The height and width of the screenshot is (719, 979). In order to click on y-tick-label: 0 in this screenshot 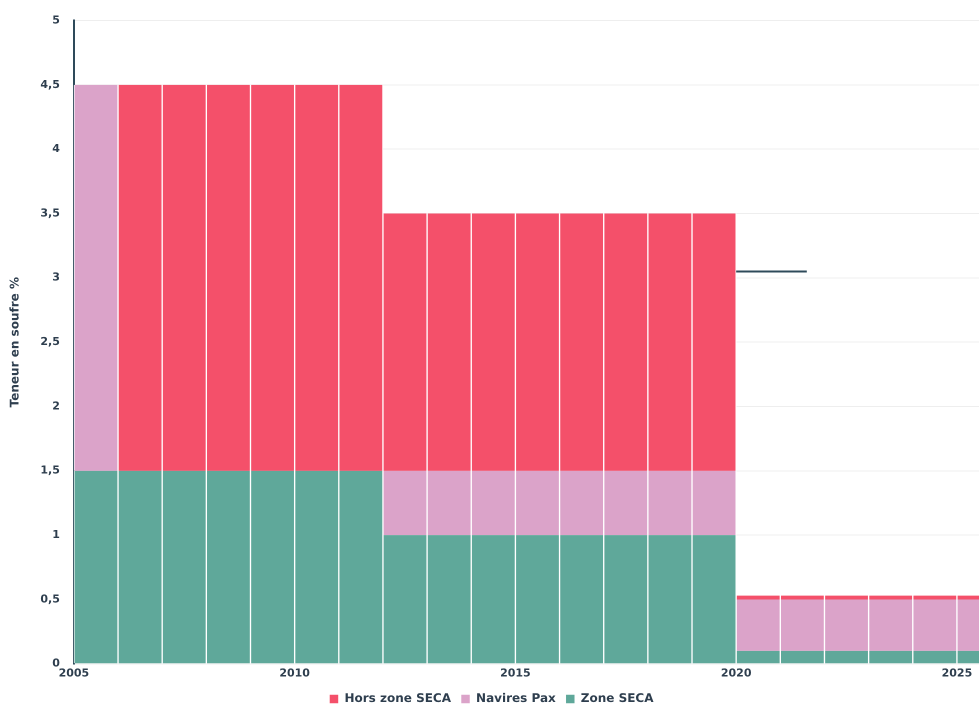, I will do `click(56, 663)`.